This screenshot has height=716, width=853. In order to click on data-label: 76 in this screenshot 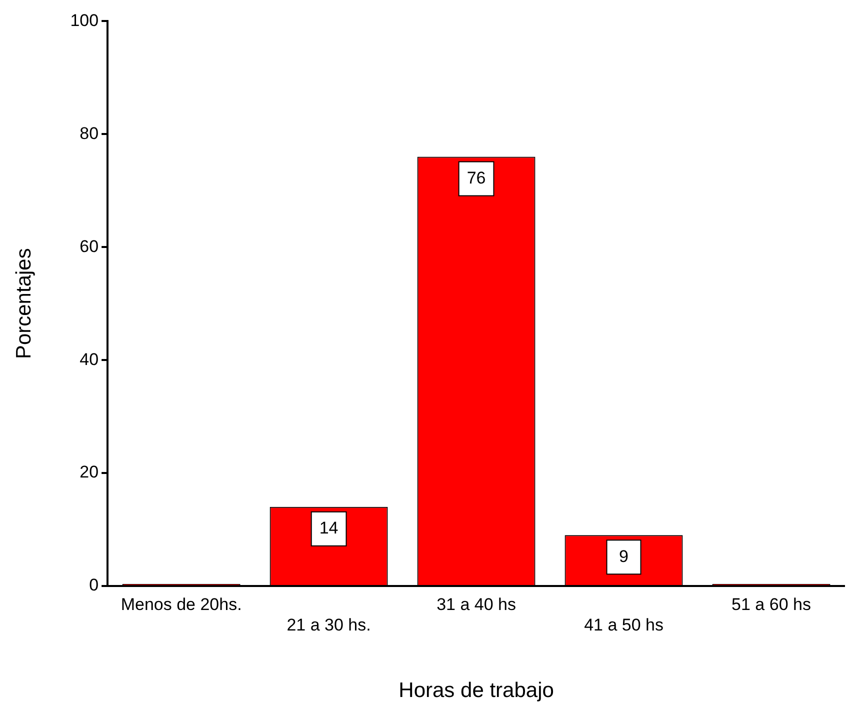, I will do `click(476, 178)`.